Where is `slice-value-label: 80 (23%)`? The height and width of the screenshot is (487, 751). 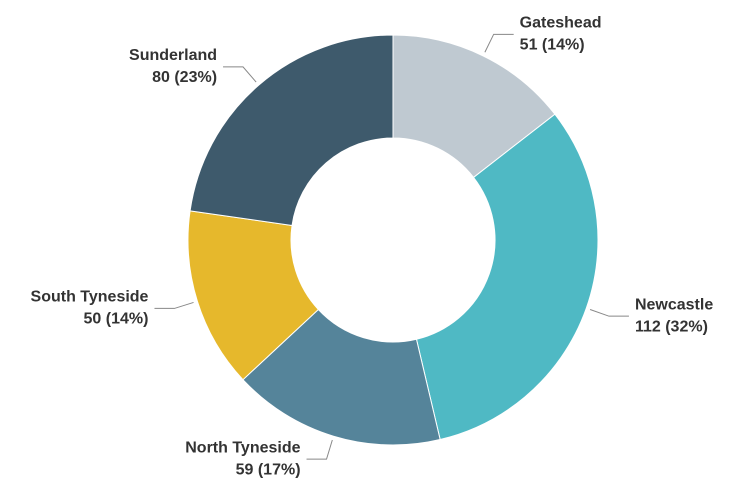
slice-value-label: 80 (23%) is located at coordinates (184, 77).